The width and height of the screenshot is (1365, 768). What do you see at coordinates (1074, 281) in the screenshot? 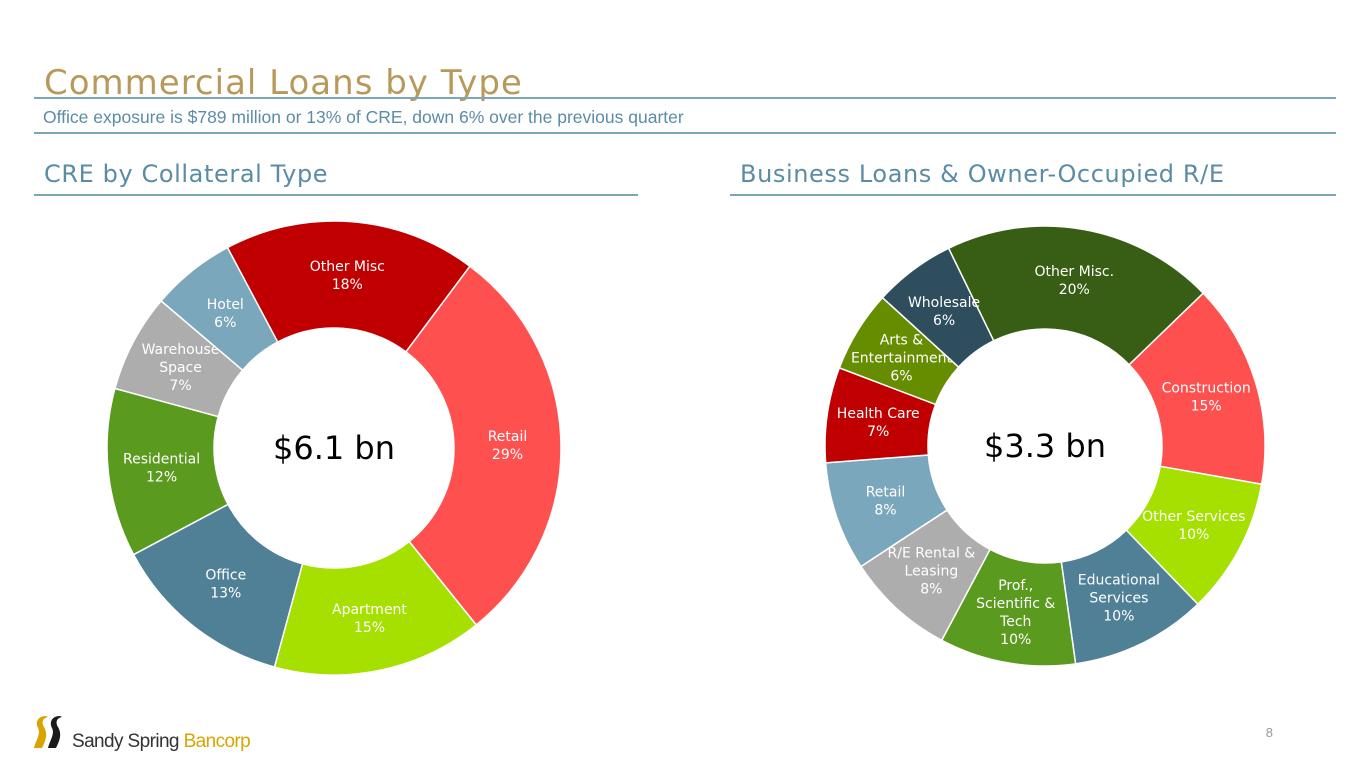
I see `chart-business-slice-label-0: Other Misc. 20%` at bounding box center [1074, 281].